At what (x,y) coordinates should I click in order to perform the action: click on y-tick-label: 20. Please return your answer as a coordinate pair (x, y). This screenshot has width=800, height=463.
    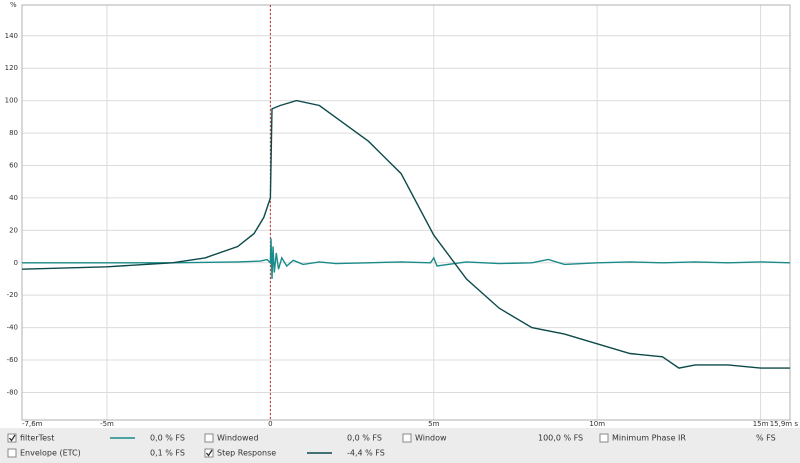
    Looking at the image, I should click on (13, 230).